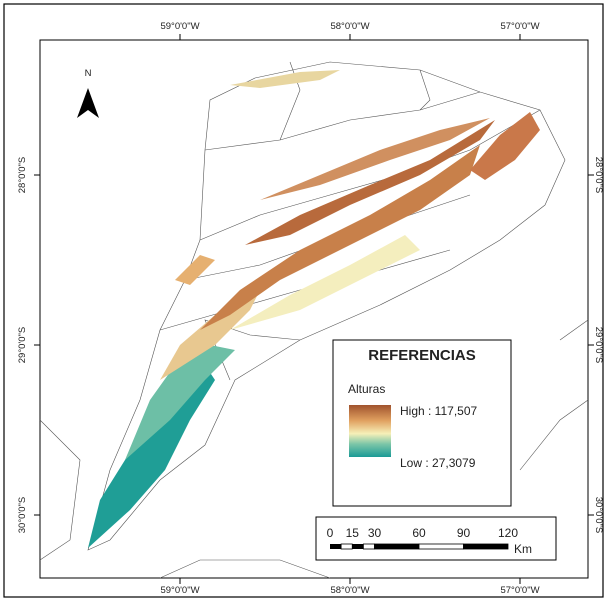 The image size is (607, 601). What do you see at coordinates (508, 533) in the screenshot?
I see `scale-label: 120` at bounding box center [508, 533].